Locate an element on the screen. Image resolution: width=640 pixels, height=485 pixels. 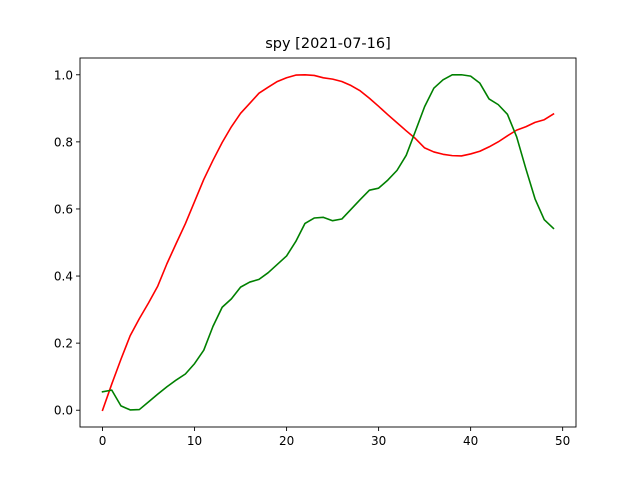
chart-title: spy [2021-07-16] is located at coordinates (328, 44).